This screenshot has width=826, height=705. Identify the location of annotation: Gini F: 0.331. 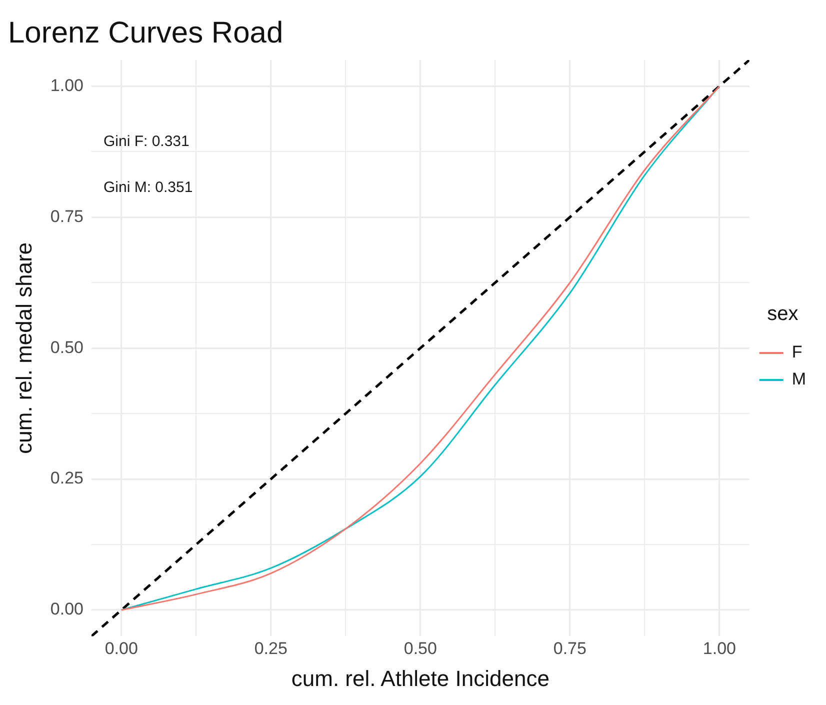
(146, 141).